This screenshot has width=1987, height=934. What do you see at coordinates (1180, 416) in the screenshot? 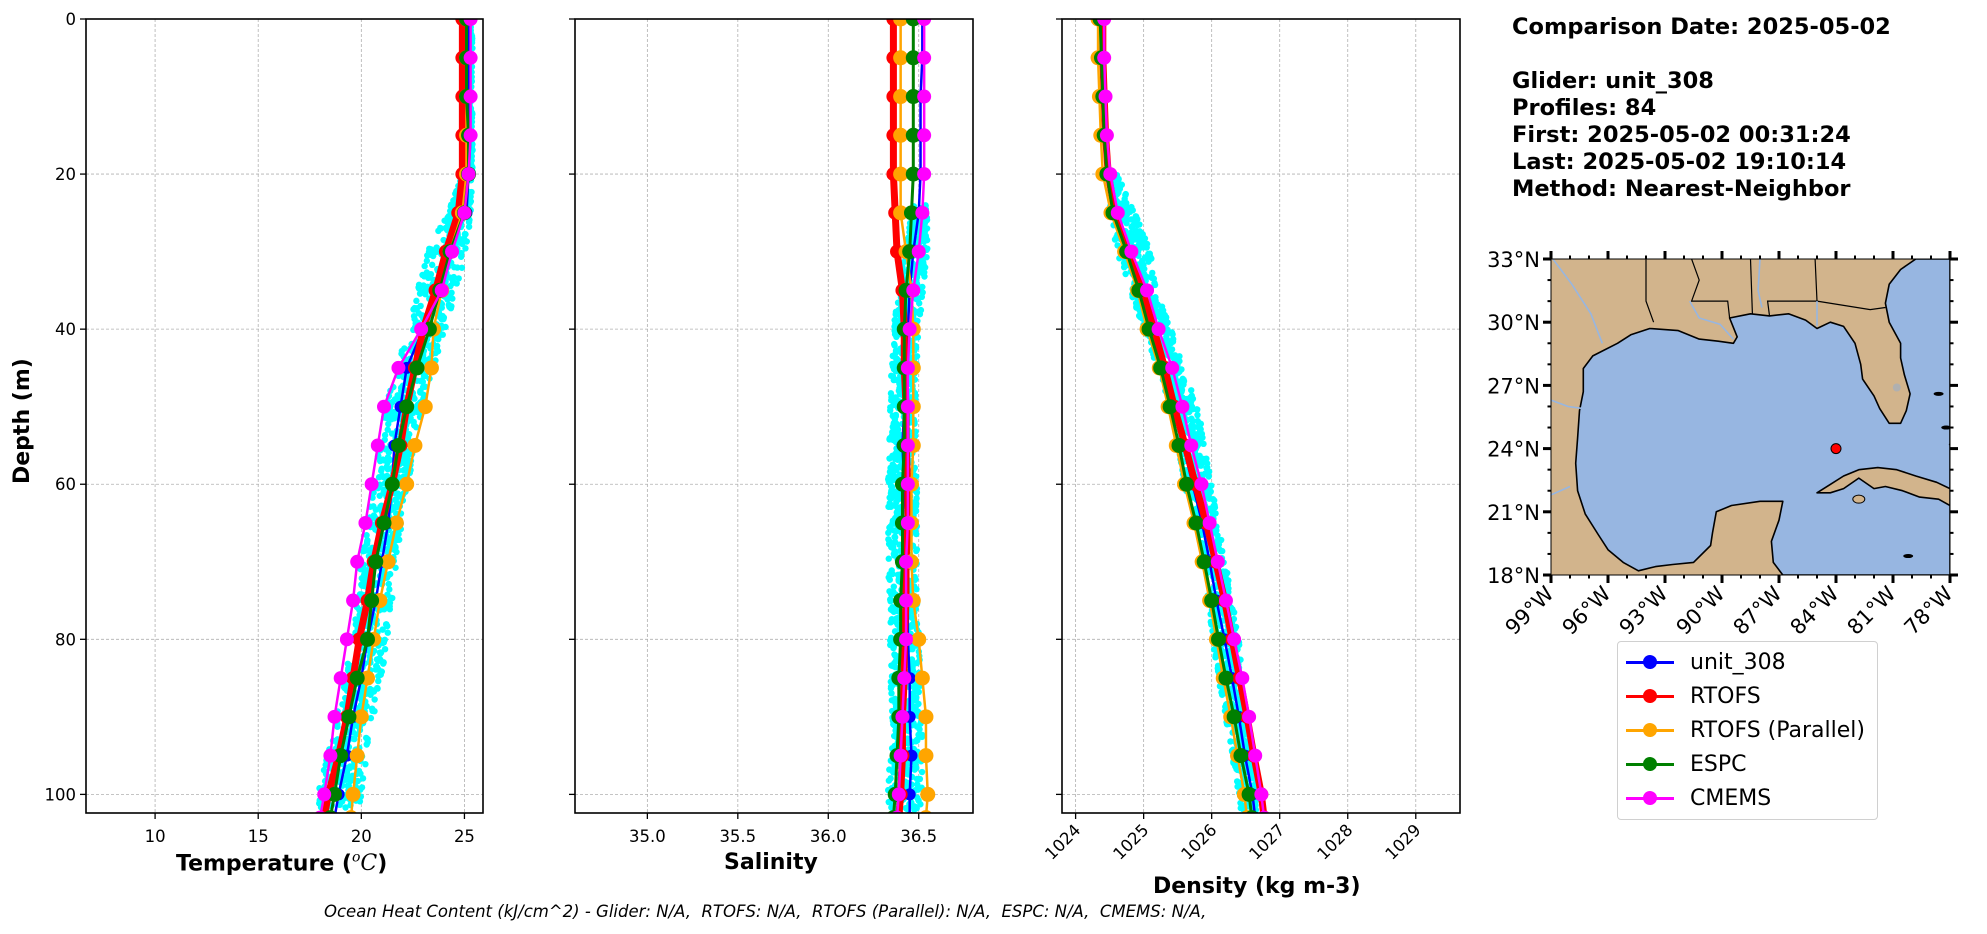
I see `plot-area` at bounding box center [1180, 416].